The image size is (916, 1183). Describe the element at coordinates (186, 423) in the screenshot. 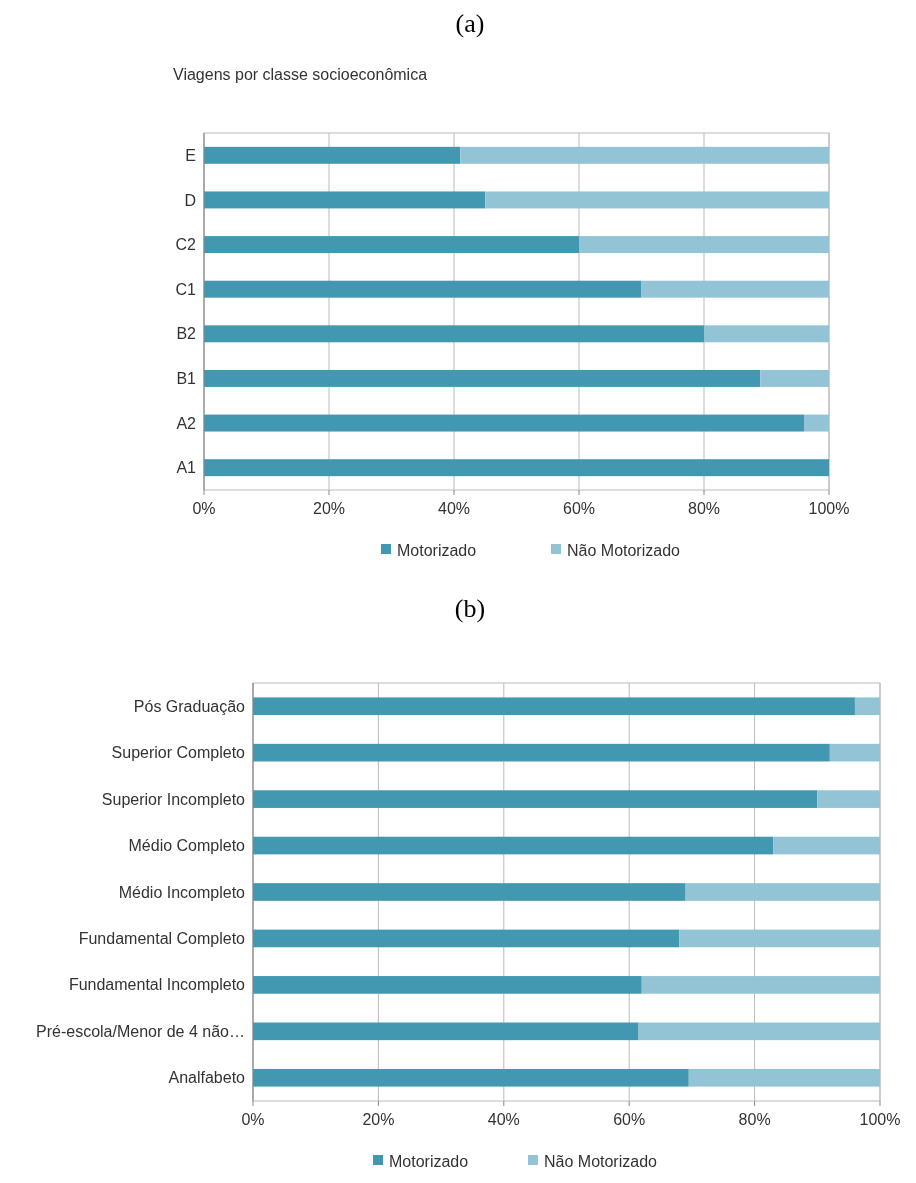

I see `y-tick-label: A2` at that location.